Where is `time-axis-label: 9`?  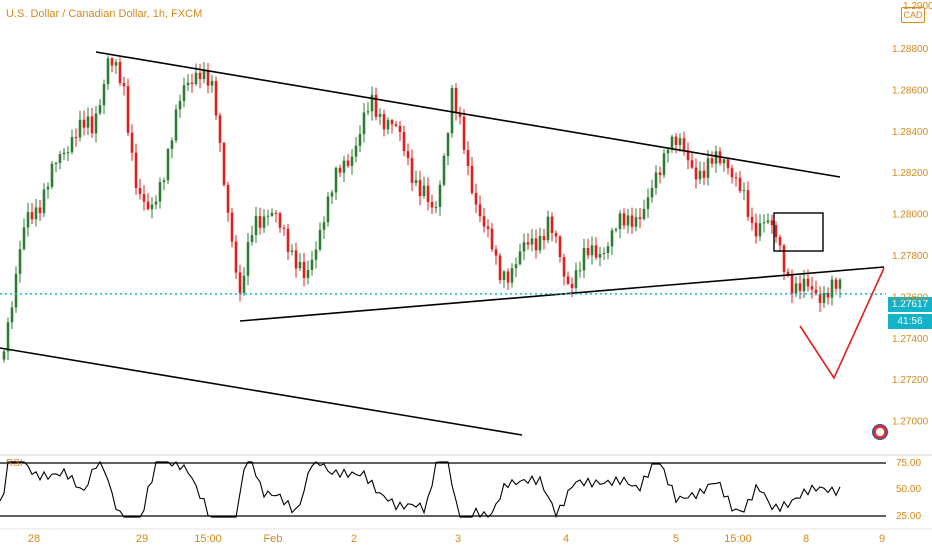 time-axis-label: 9 is located at coordinates (882, 539).